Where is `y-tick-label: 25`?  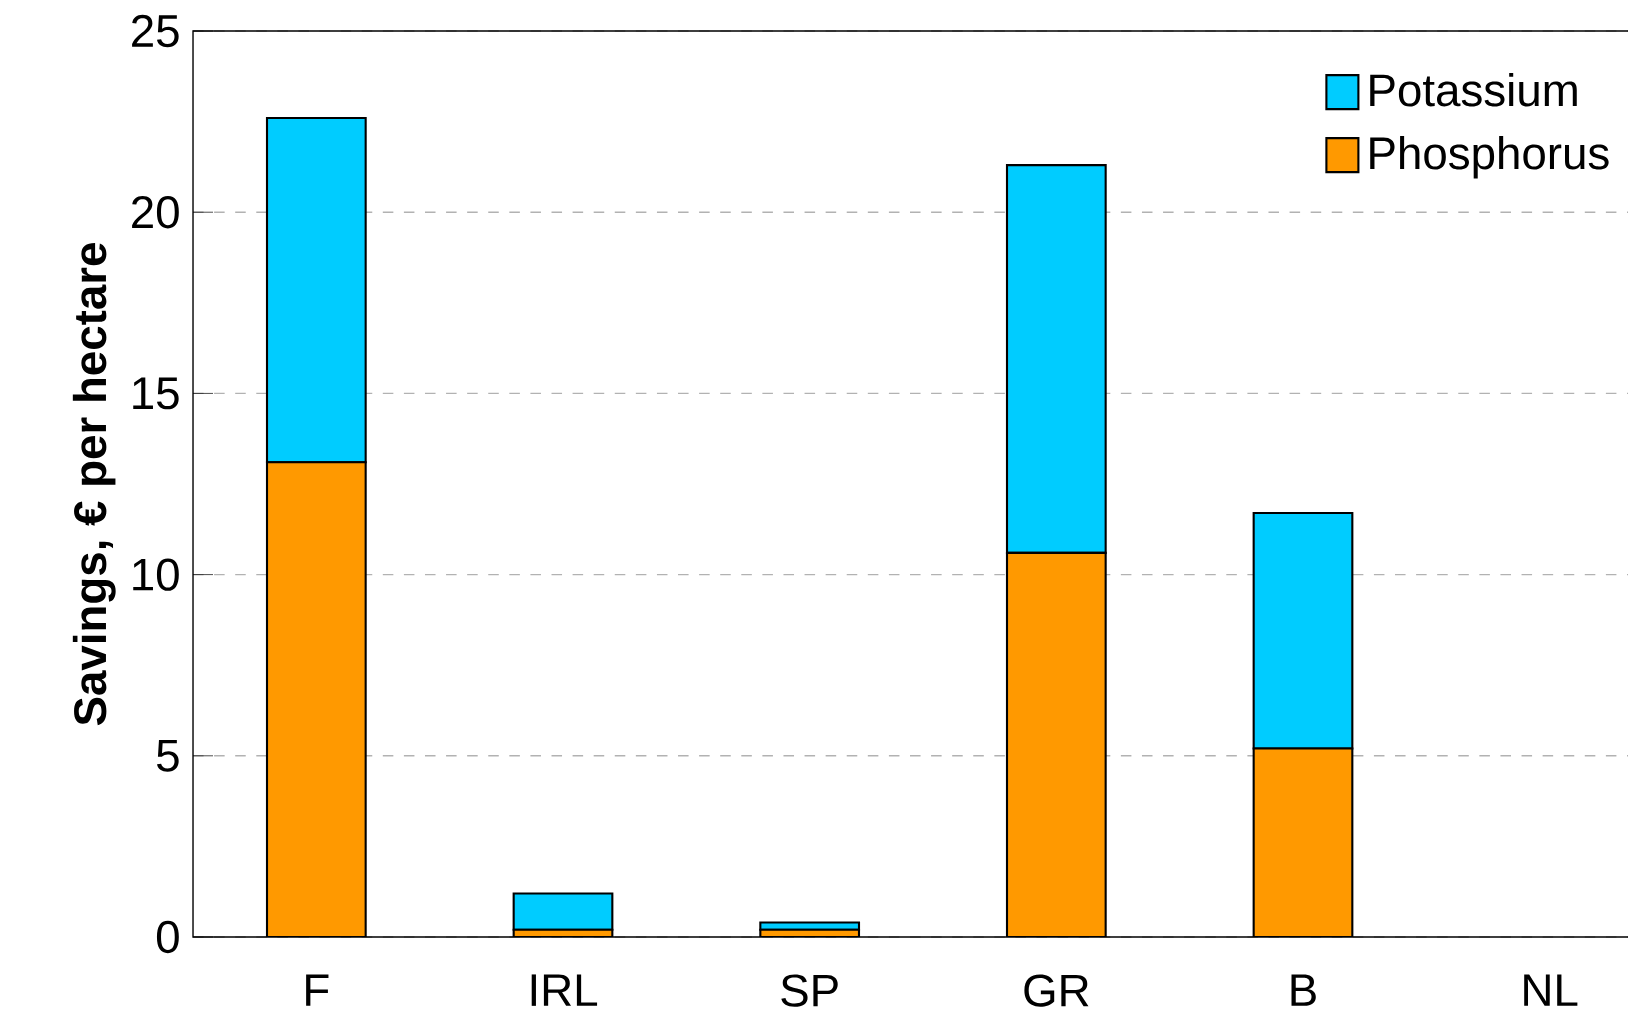
y-tick-label: 25 is located at coordinates (155, 31).